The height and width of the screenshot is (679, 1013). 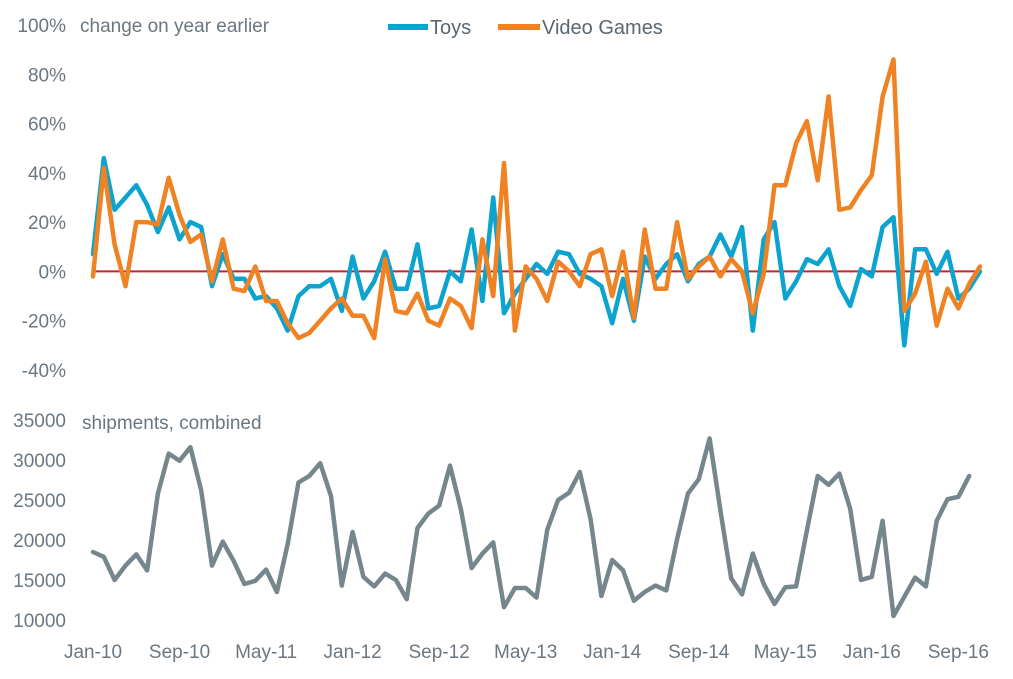 I want to click on bottom-ytick-25000: 25000, so click(x=39, y=501).